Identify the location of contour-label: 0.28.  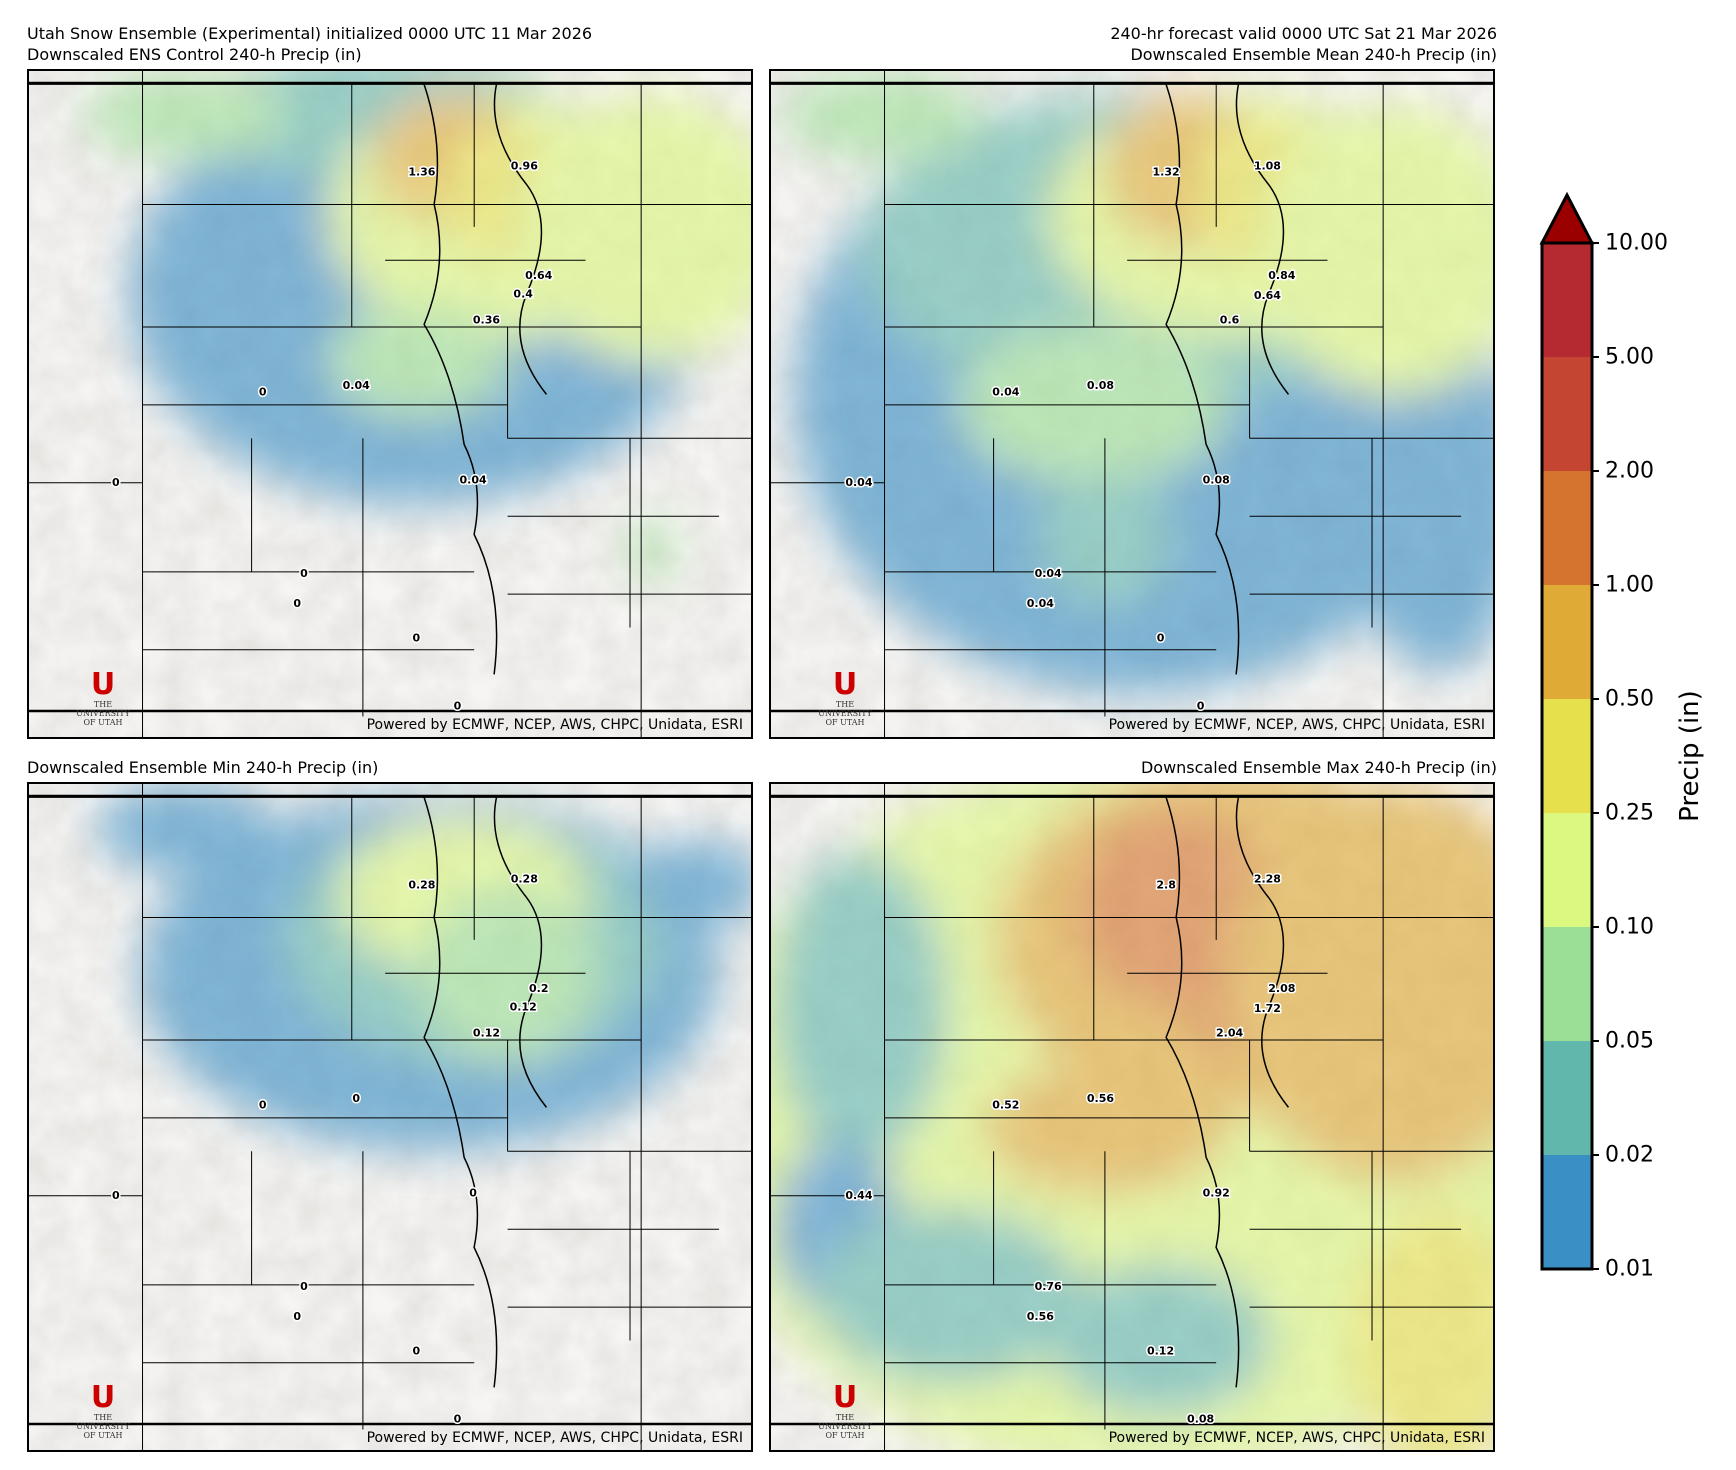
(421, 884).